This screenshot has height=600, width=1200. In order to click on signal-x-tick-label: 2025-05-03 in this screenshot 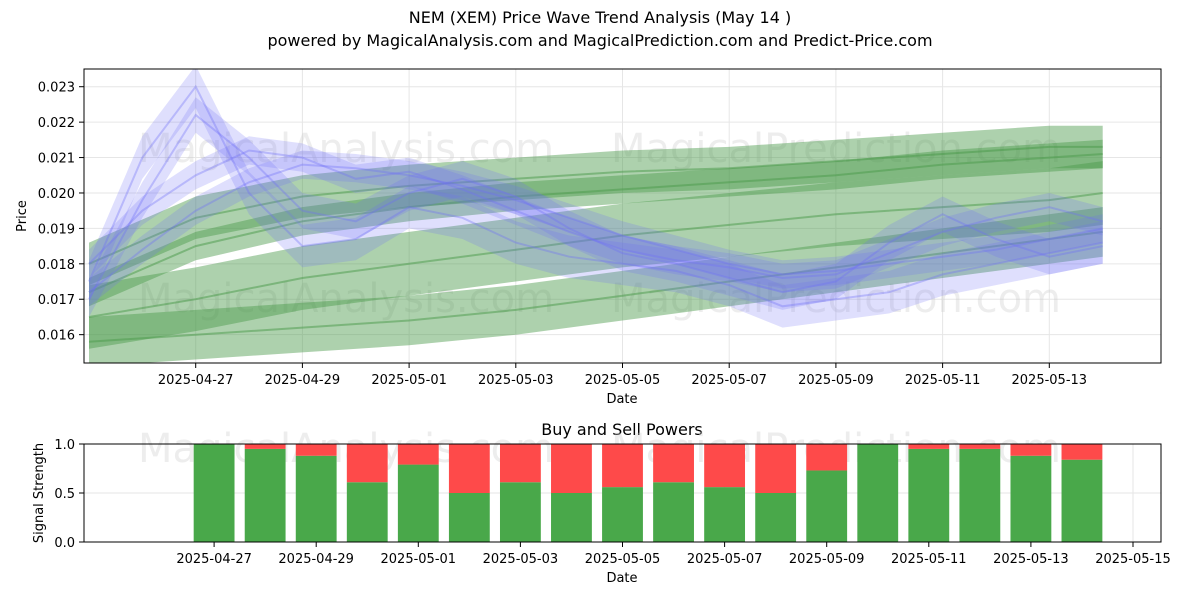, I will do `click(521, 559)`.